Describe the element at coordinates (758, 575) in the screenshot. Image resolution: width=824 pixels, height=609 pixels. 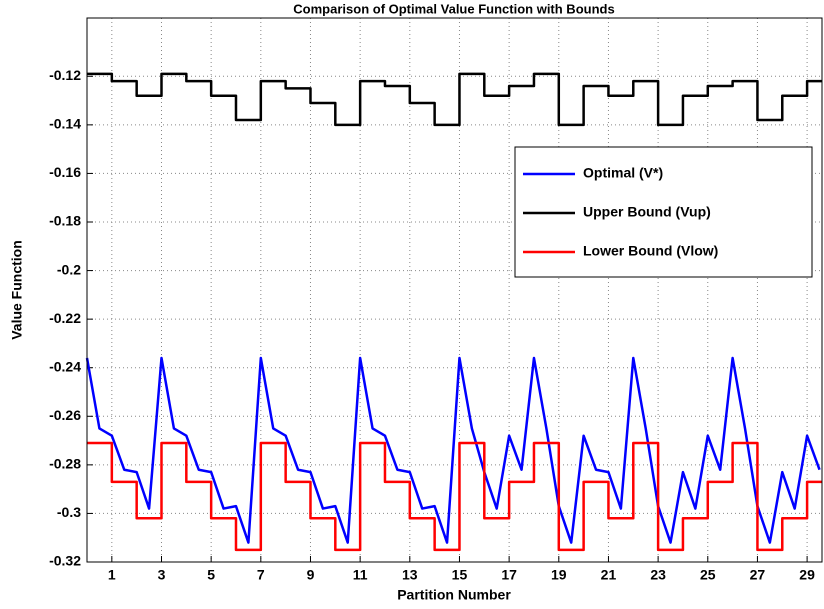
I see `x-tick-label: 27` at that location.